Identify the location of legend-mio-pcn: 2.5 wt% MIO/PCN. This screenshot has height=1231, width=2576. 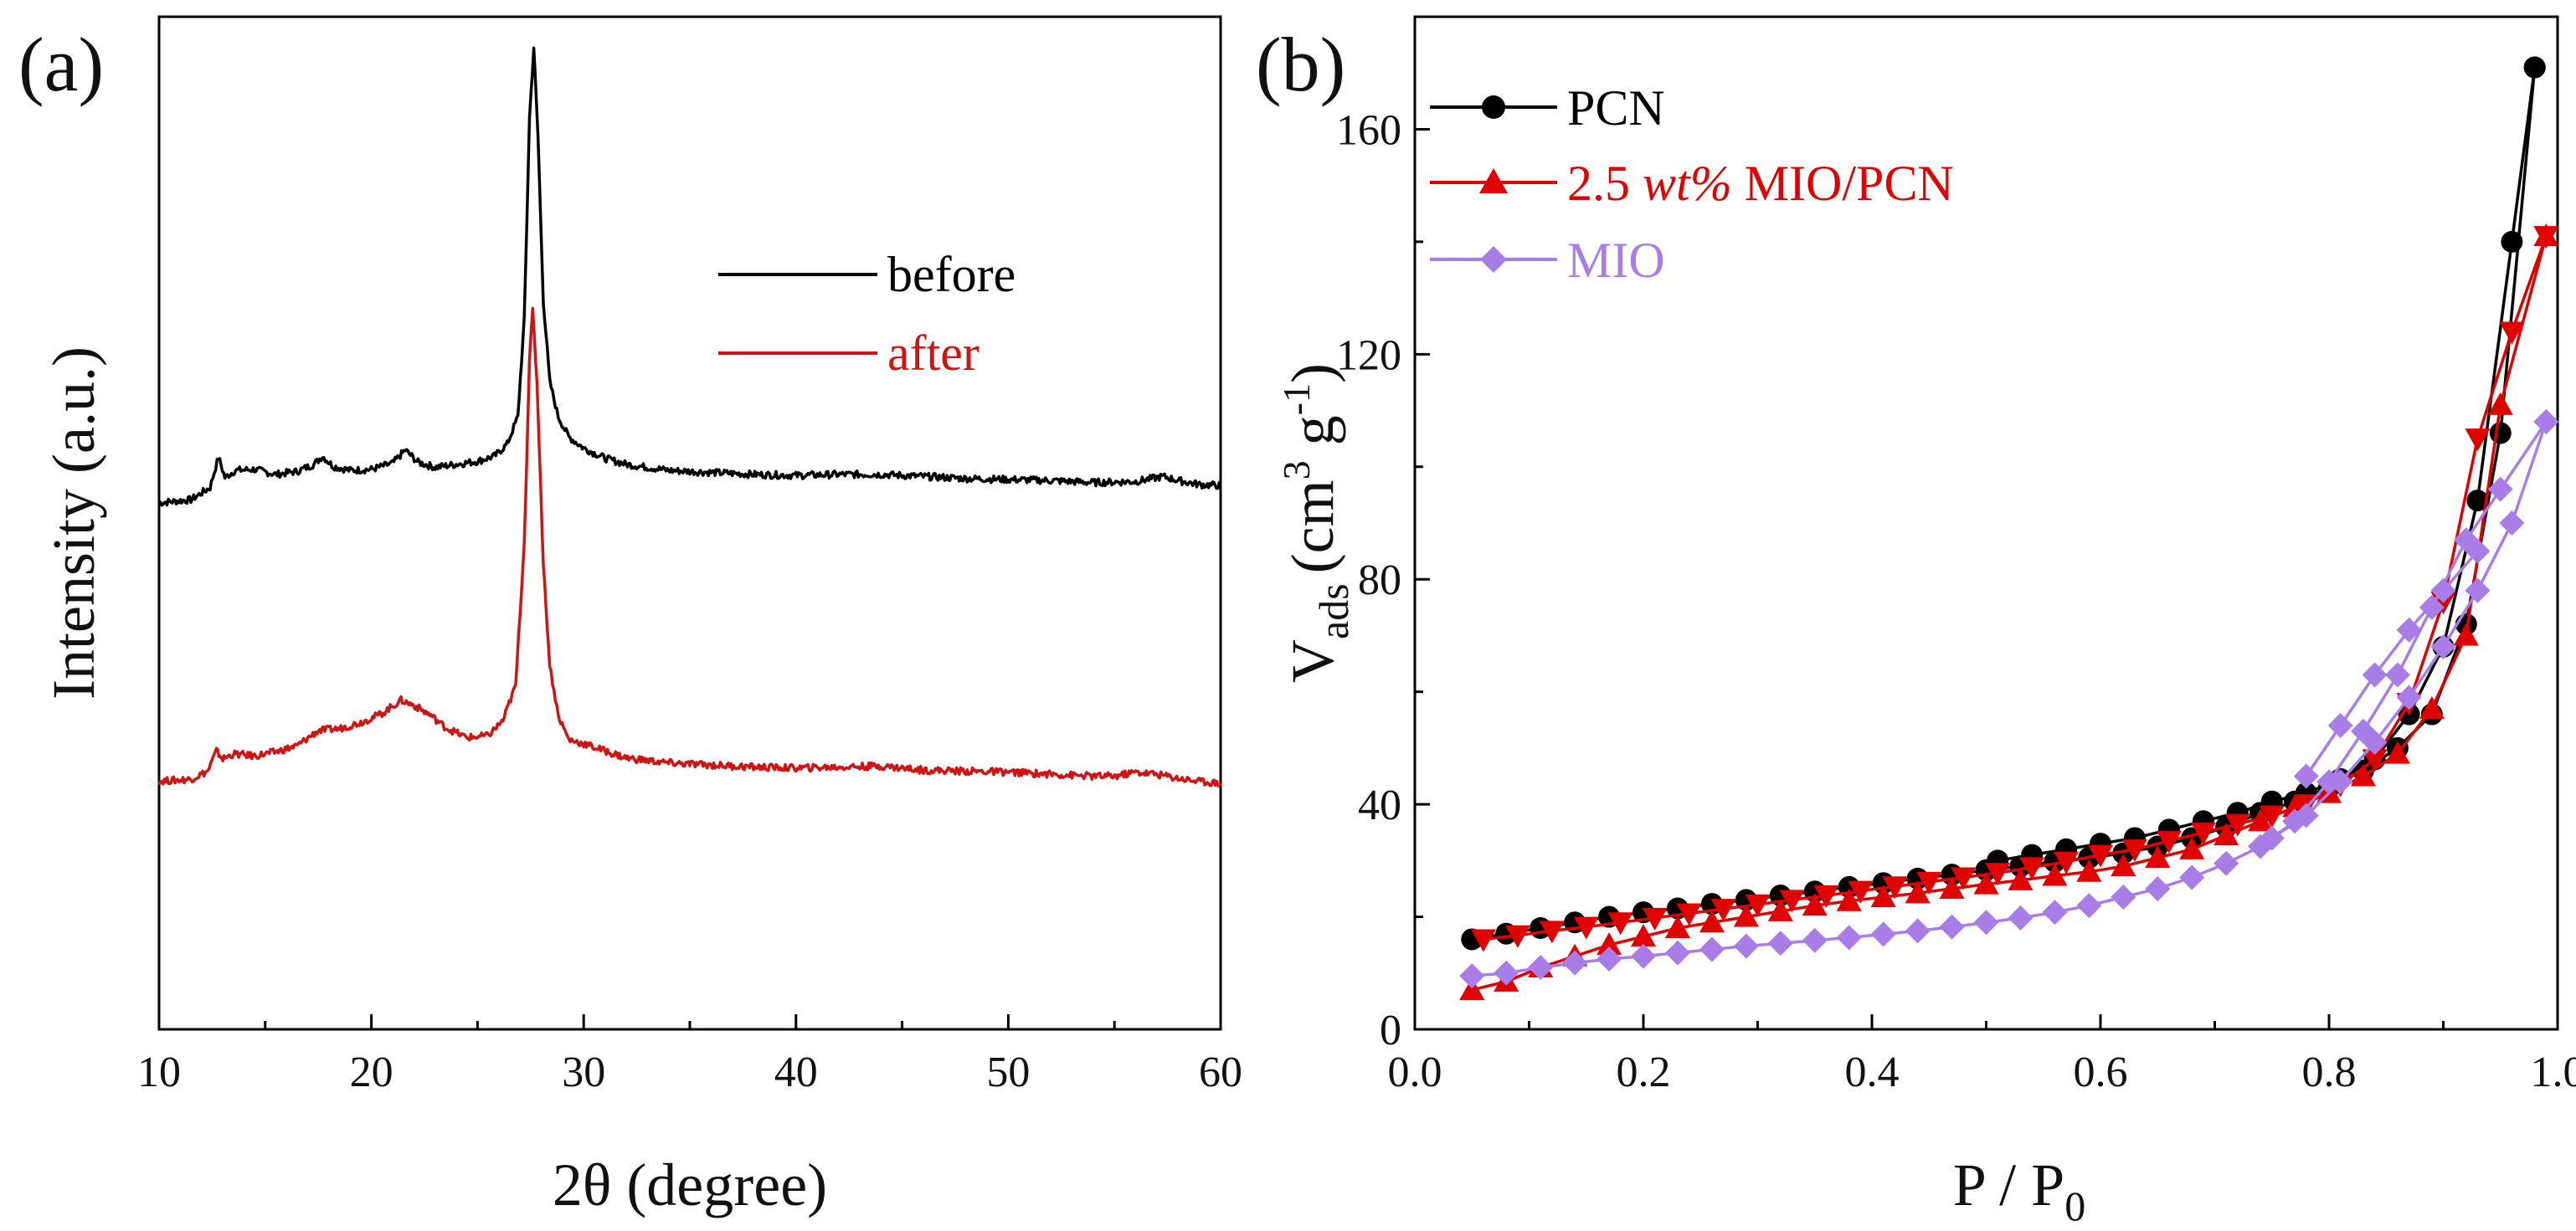
(1692, 183).